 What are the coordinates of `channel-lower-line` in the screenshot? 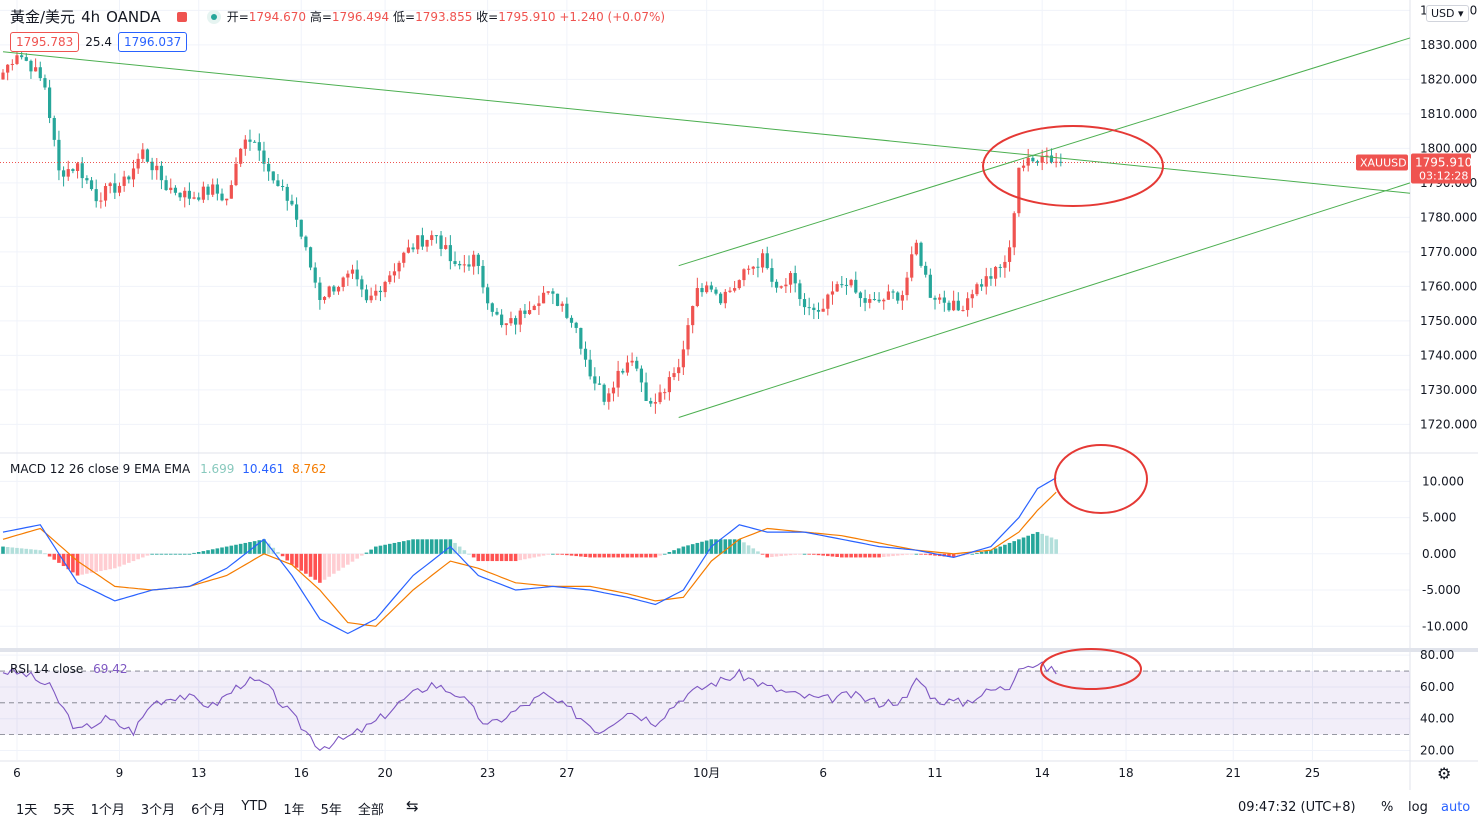 It's located at (1044, 300).